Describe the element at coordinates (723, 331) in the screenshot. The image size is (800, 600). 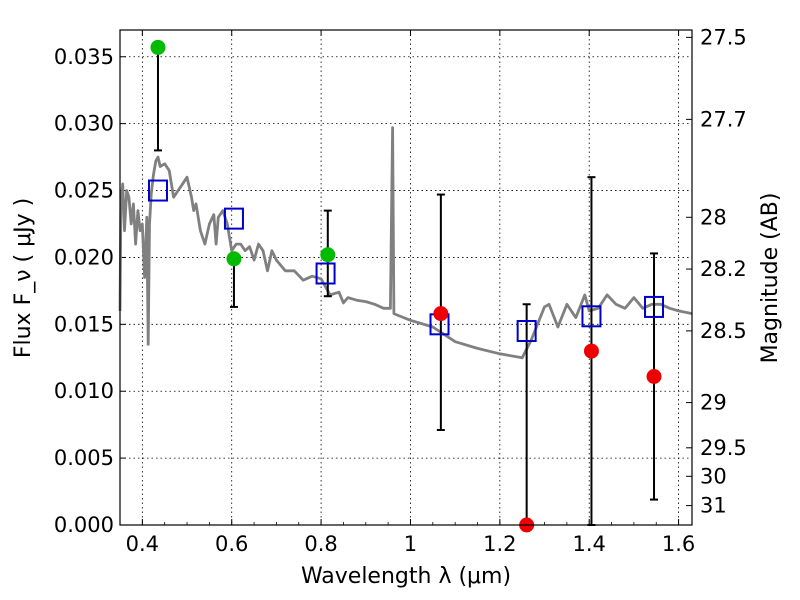
I see `right-tick-label: 28.5` at that location.